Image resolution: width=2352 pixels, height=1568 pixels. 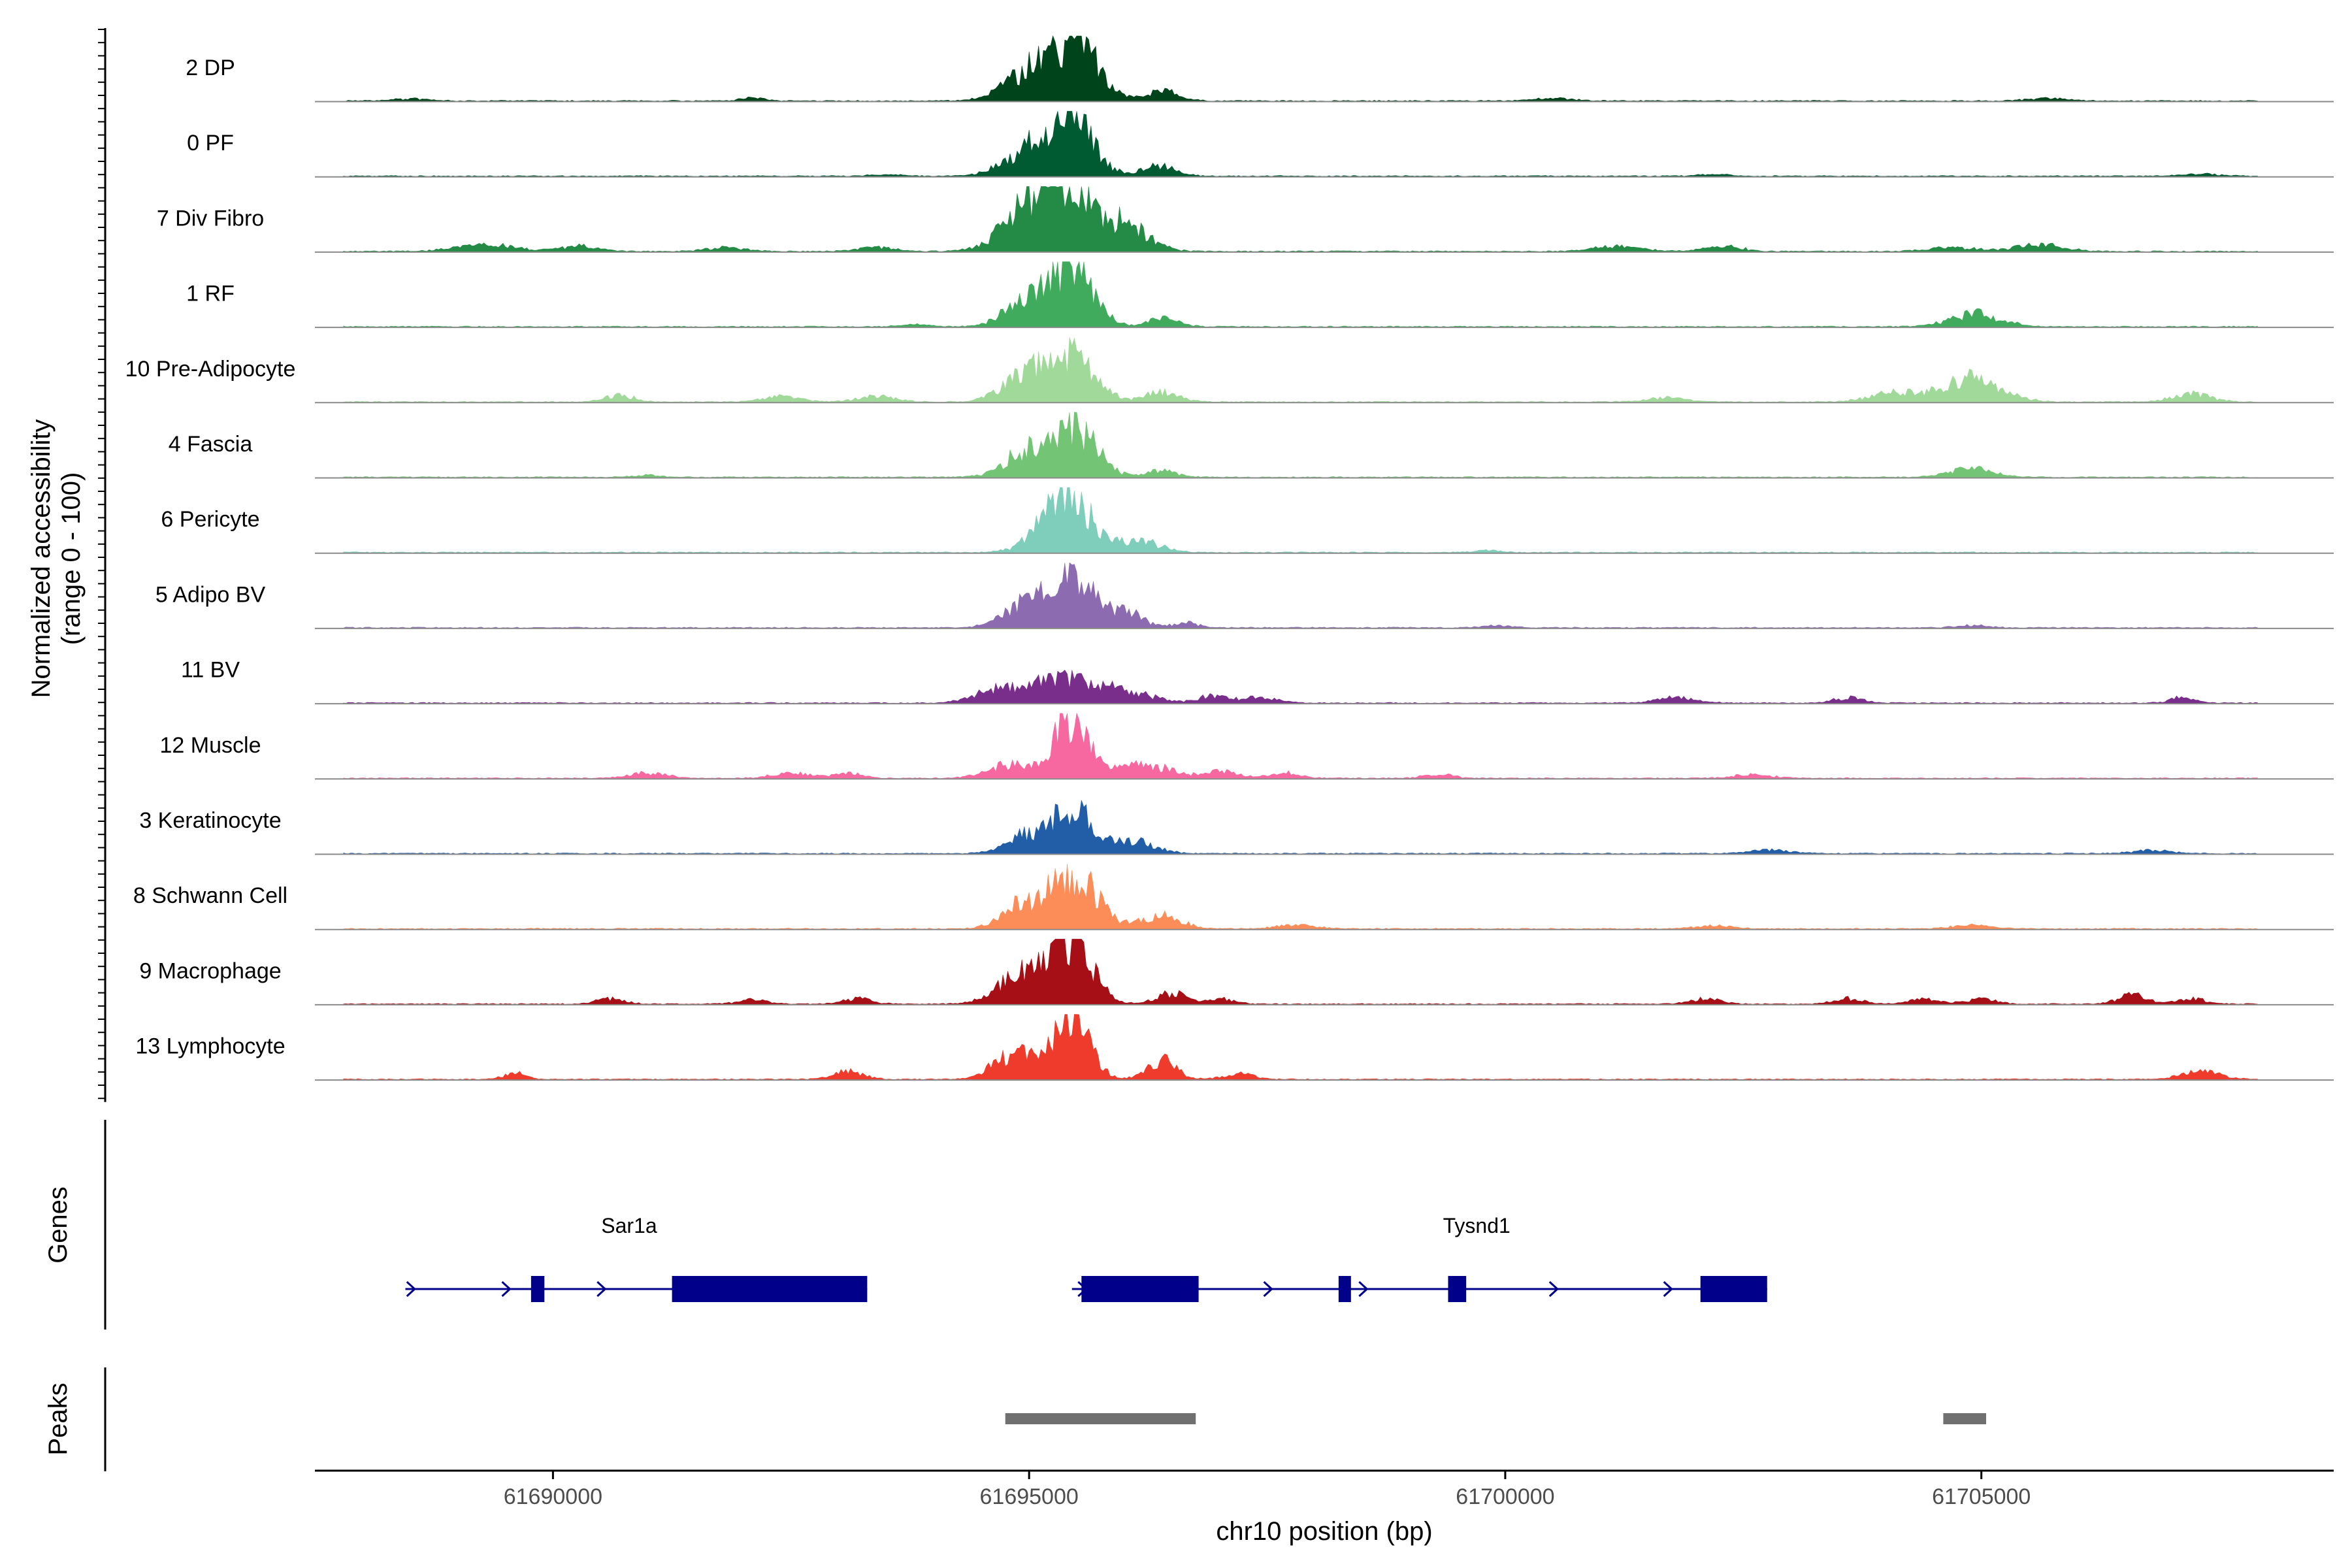 I want to click on track-5: 10 Pre-Adipocyte, so click(x=1229, y=370).